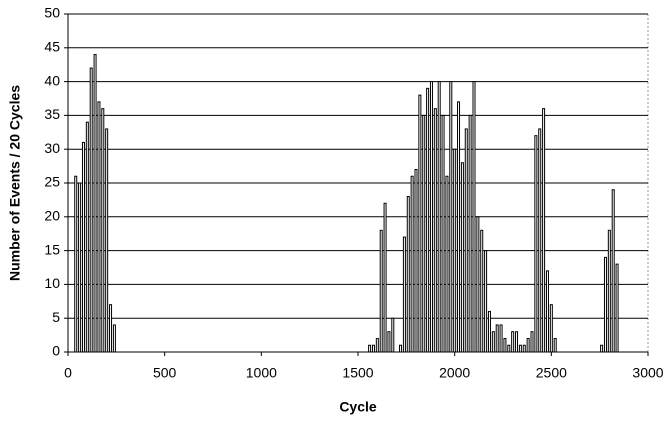 The image size is (667, 425). What do you see at coordinates (52, 182) in the screenshot?
I see `y-tick-label: 25` at bounding box center [52, 182].